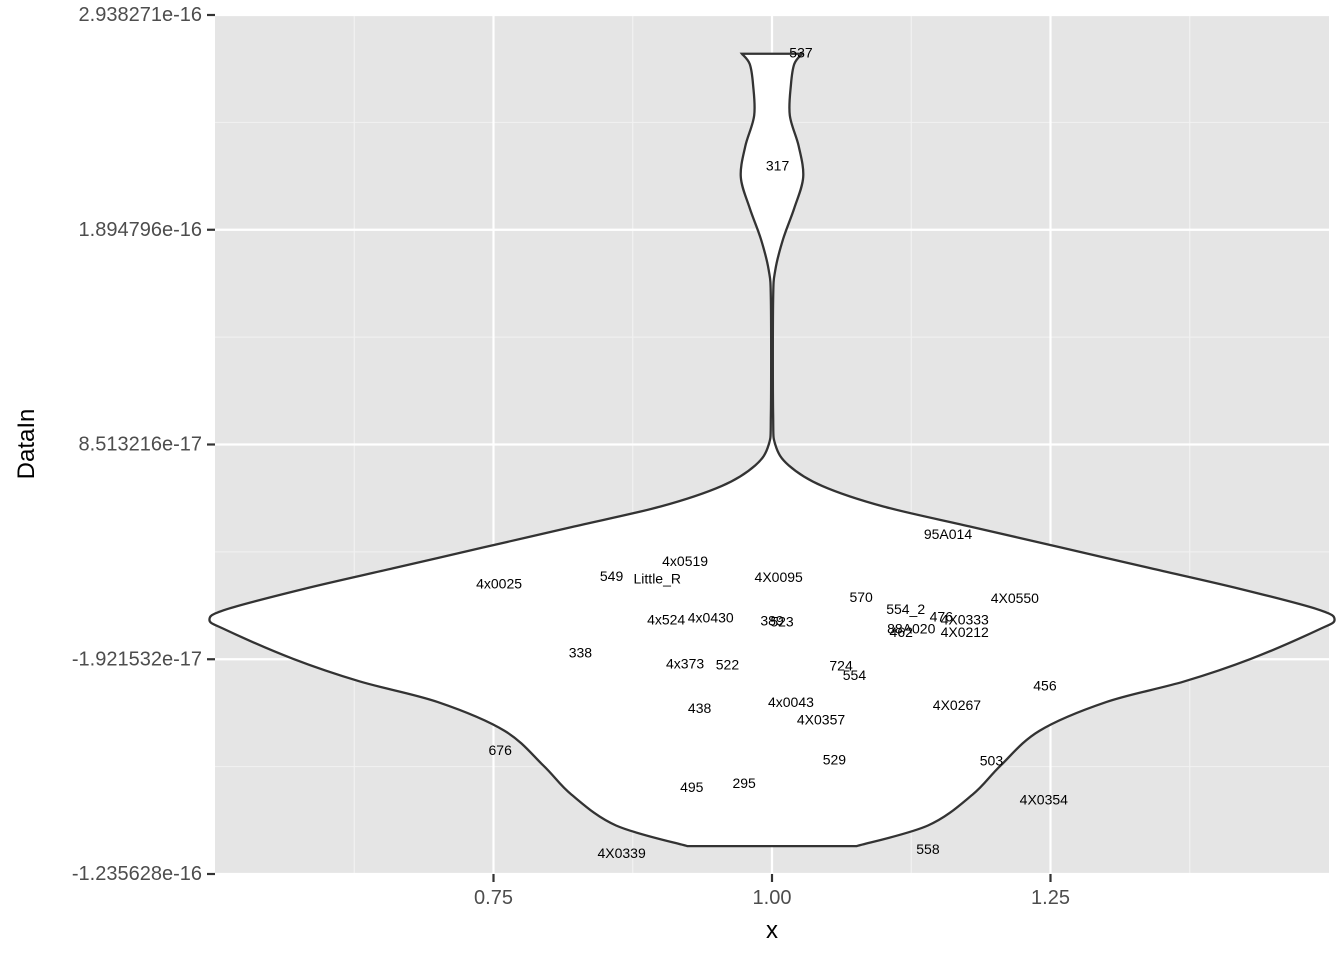 Image resolution: width=1344 pixels, height=960 pixels. I want to click on x-tick-label: 0.75, so click(493, 898).